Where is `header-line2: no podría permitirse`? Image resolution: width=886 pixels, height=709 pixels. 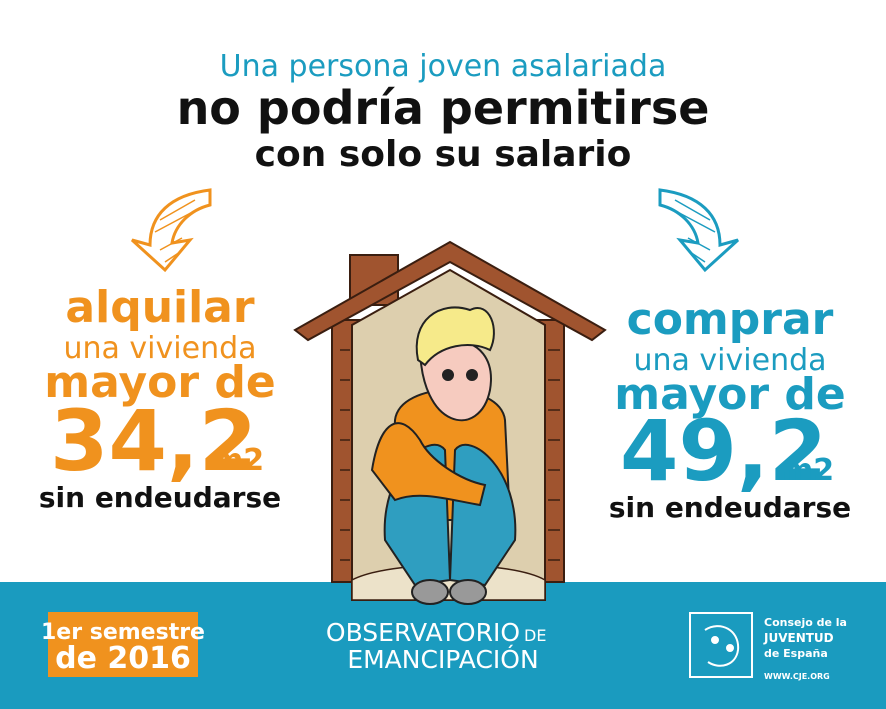 header-line2: no podría permitirse is located at coordinates (443, 108).